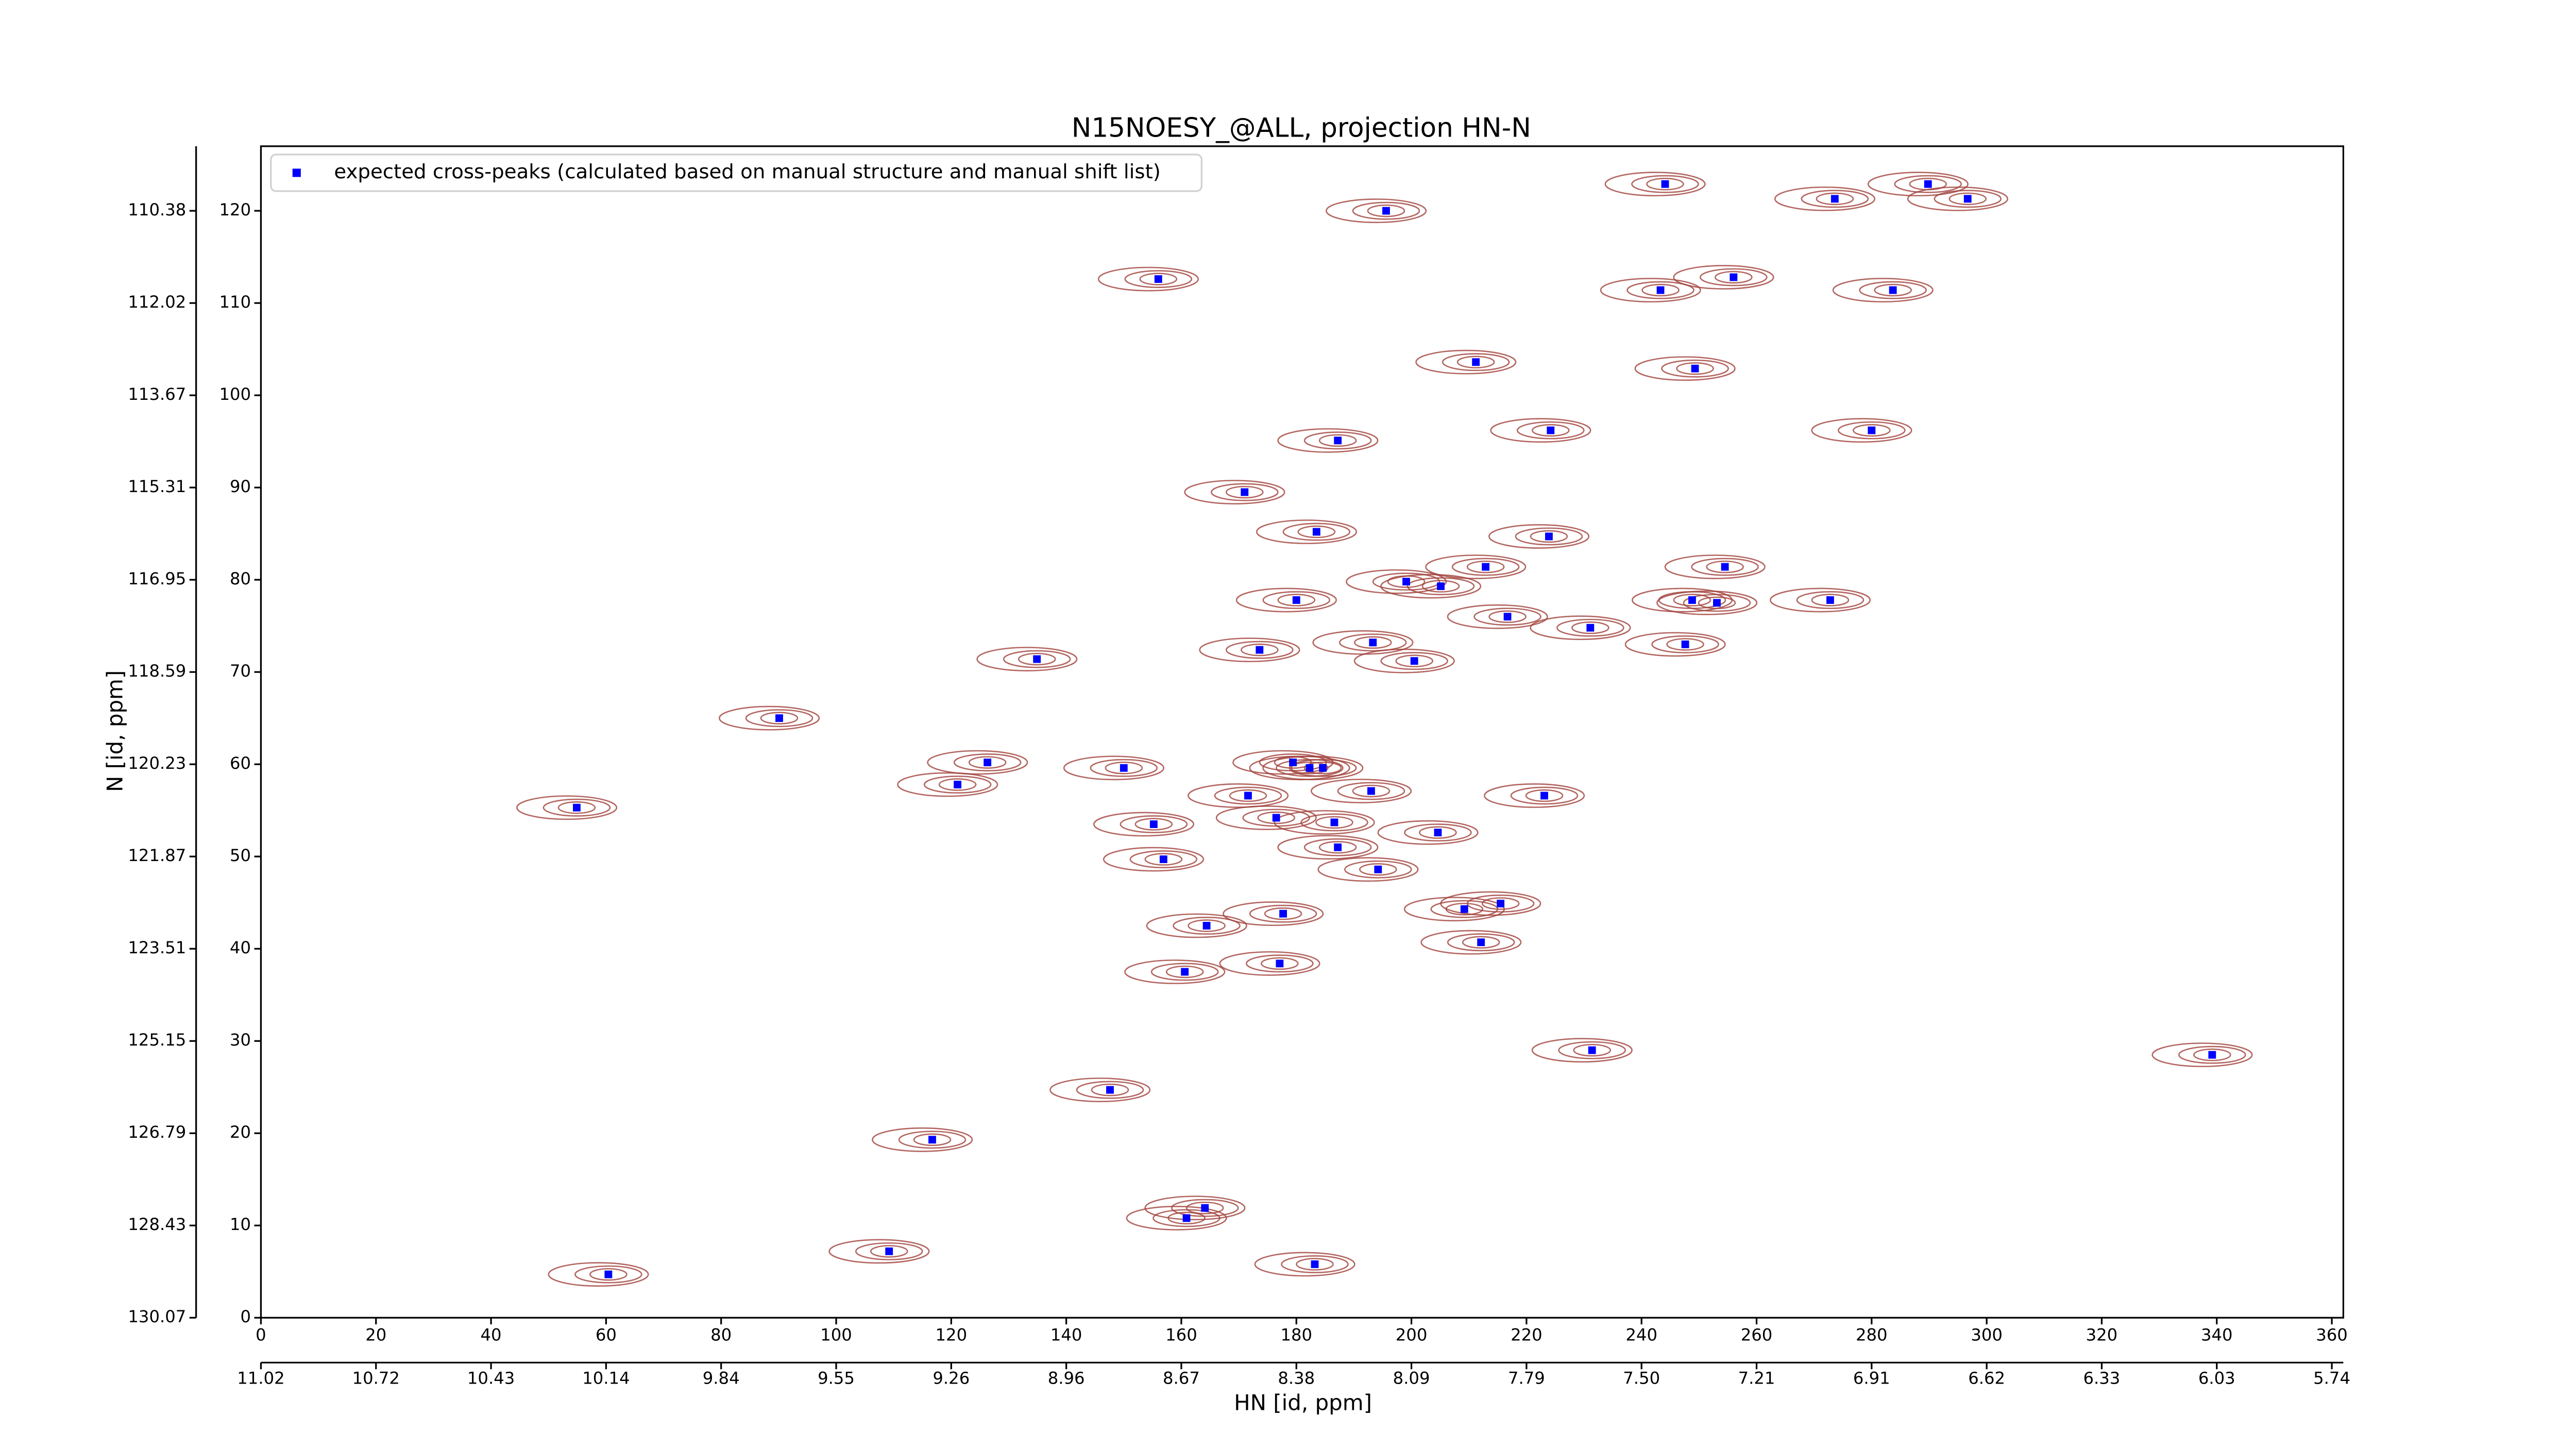  What do you see at coordinates (157, 394) in the screenshot?
I see `y2-tick-label: 113.67` at bounding box center [157, 394].